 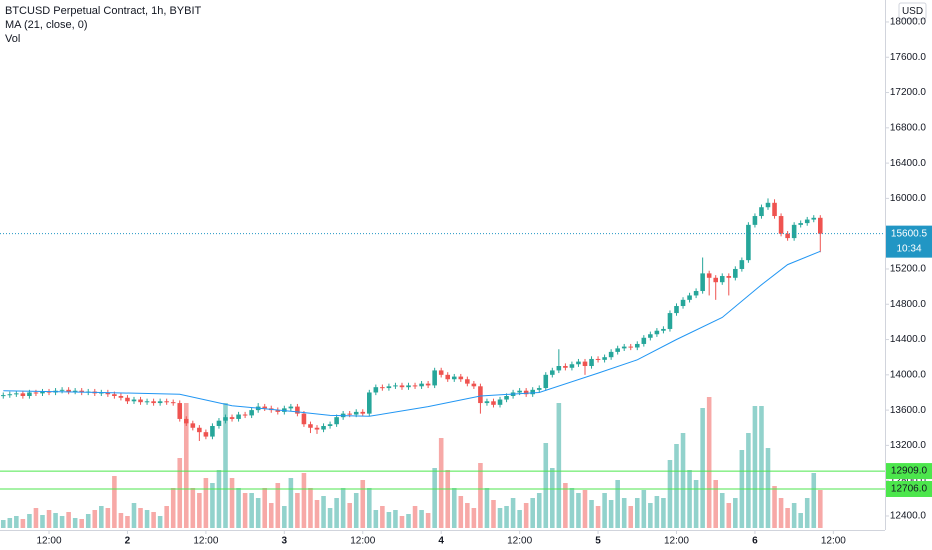 What do you see at coordinates (128, 541) in the screenshot?
I see `x-tick-label: 2` at bounding box center [128, 541].